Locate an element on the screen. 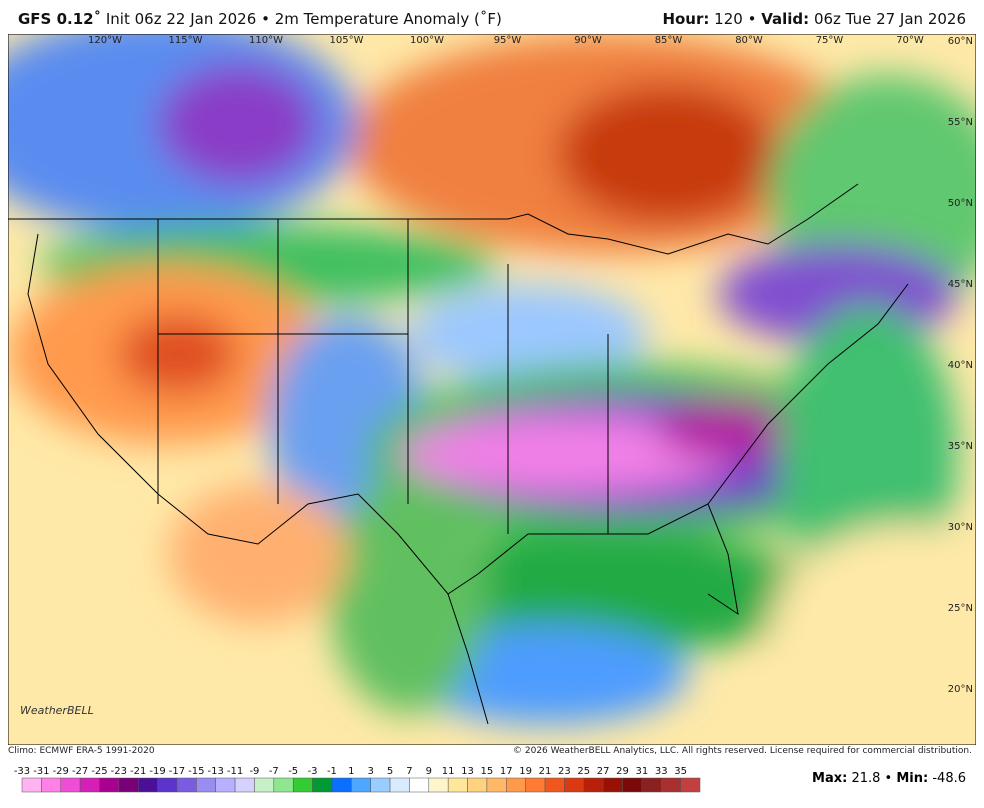  field: 2m Temperature Anomaly (˚F) is located at coordinates (388, 19).